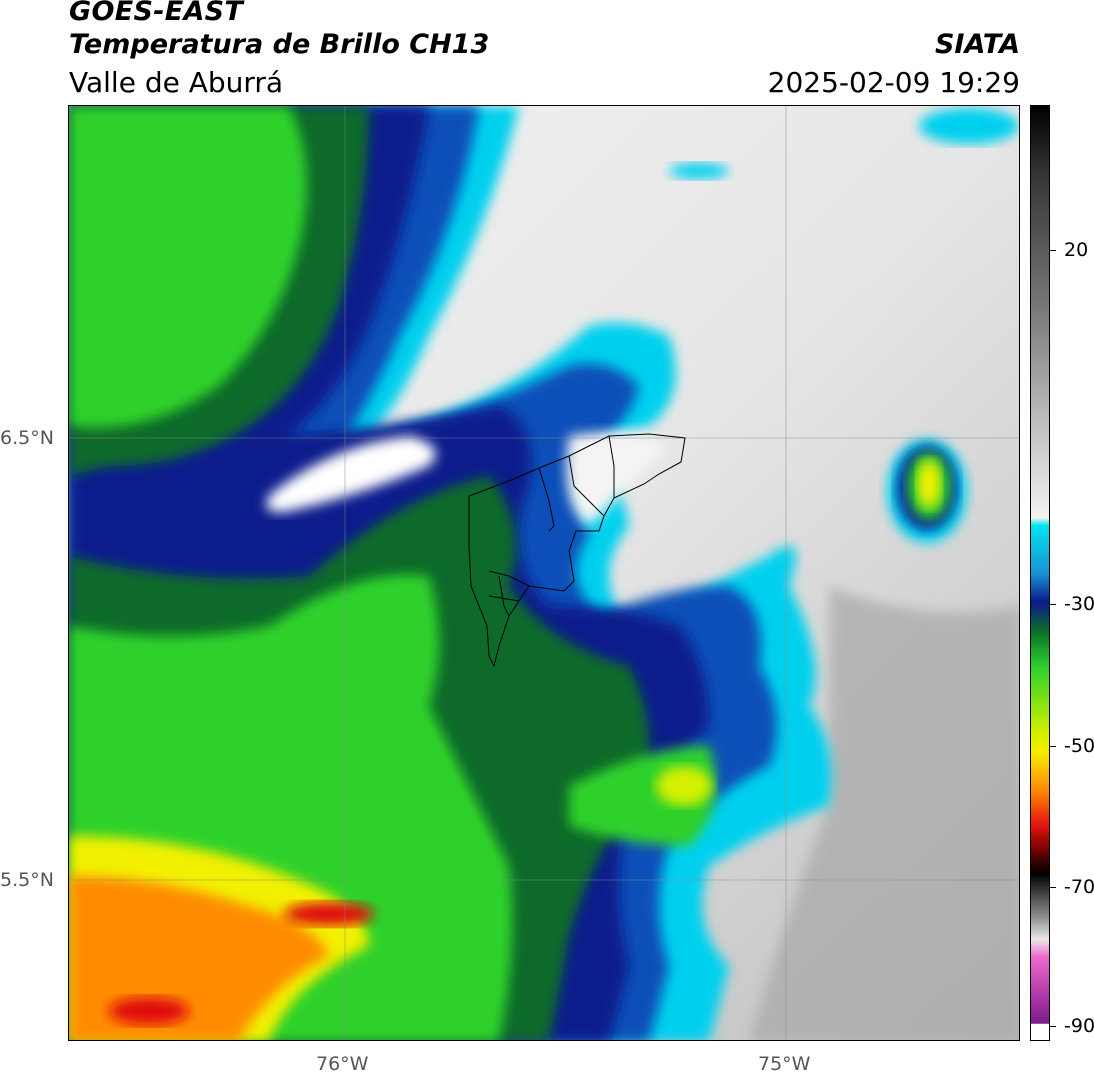  What do you see at coordinates (784, 1064) in the screenshot?
I see `lon-label-75: 75°W` at bounding box center [784, 1064].